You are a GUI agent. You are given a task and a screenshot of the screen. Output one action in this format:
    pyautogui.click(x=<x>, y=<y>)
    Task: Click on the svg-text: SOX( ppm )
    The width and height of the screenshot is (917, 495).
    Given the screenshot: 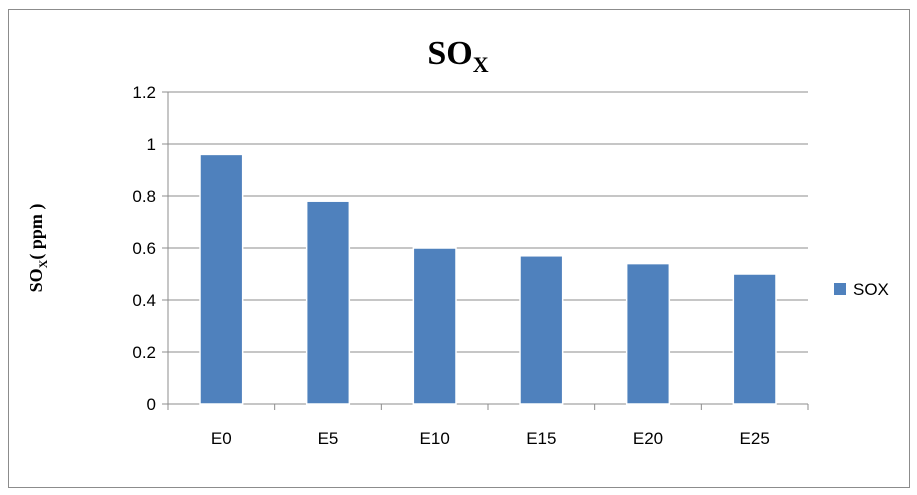 What is the action you would take?
    pyautogui.click(x=38, y=248)
    